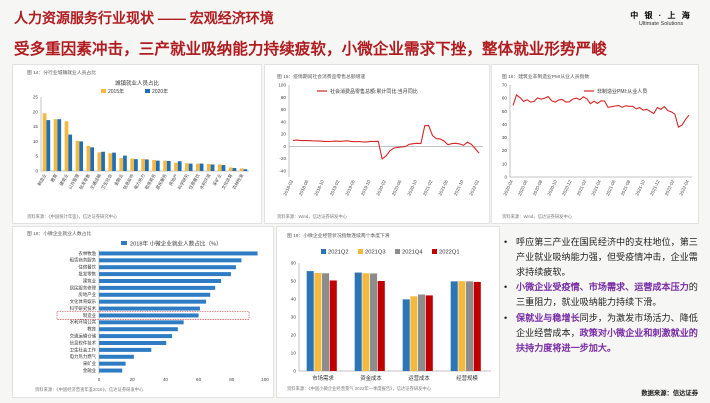 The width and height of the screenshot is (710, 403). I want to click on bullet-highlight-text: 保就业与稳增长, so click(548, 317).